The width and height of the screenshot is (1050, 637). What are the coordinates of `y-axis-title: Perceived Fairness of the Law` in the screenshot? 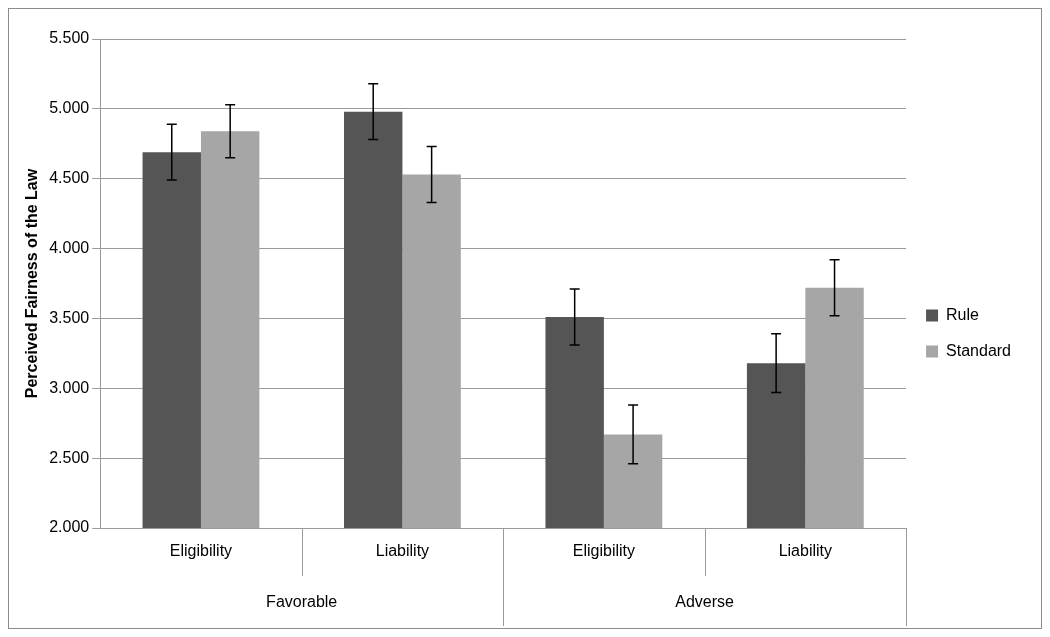 It's located at (32, 283).